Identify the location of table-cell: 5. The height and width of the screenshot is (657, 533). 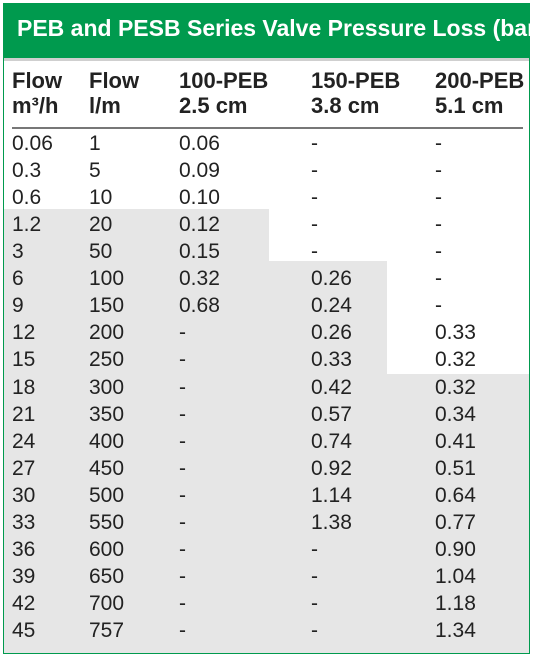
(95, 171).